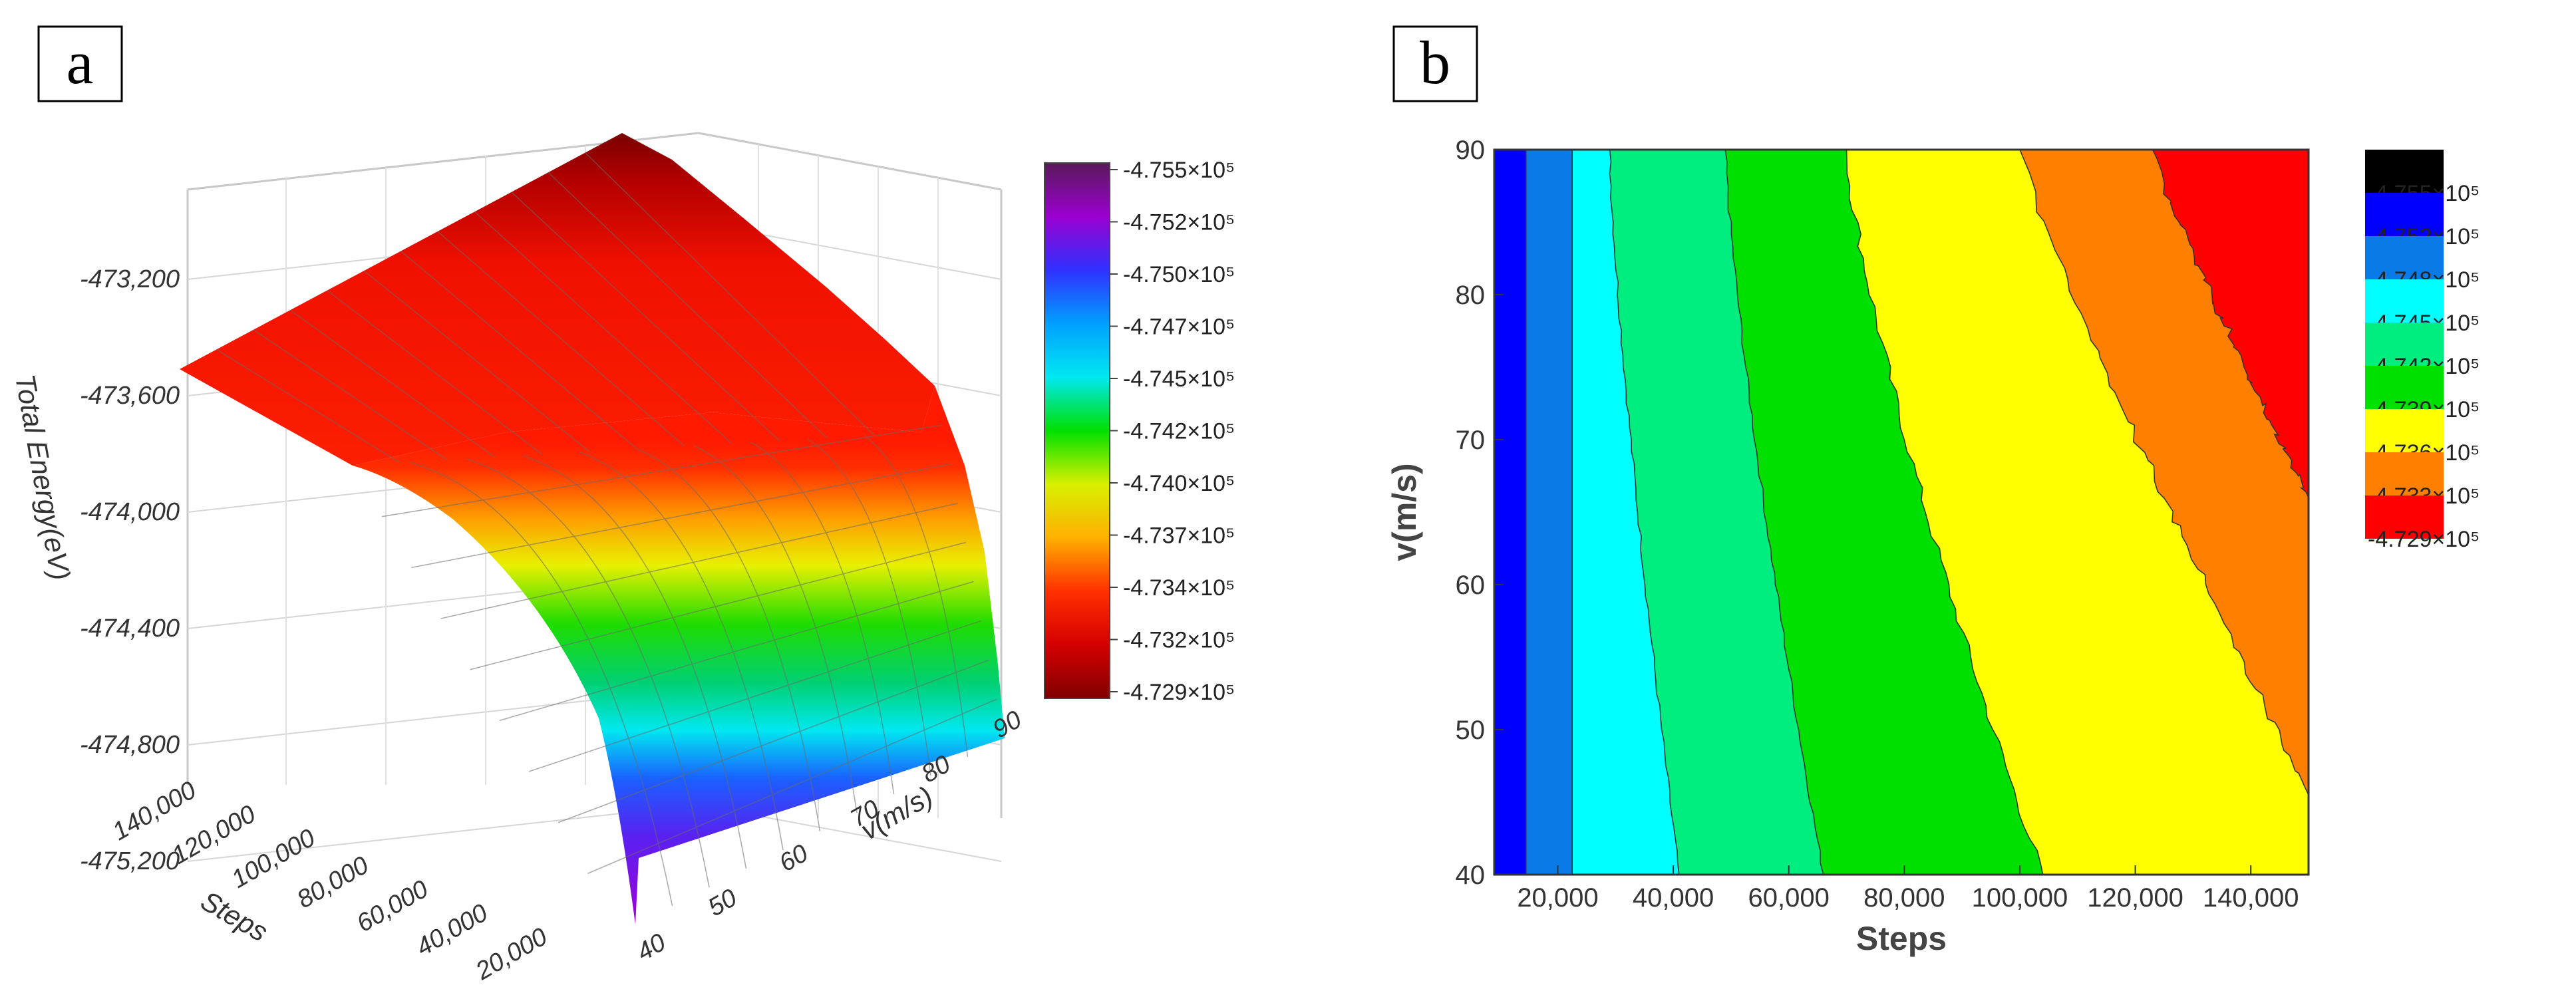 This screenshot has height=1001, width=2576. What do you see at coordinates (443, 833) in the screenshot?
I see `z-gridline-left` at bounding box center [443, 833].